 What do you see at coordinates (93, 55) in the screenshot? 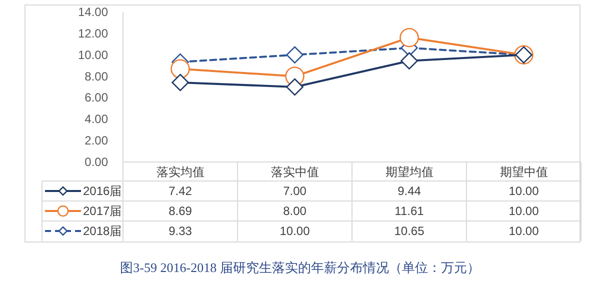
I see `y-tick-label: 10.00` at bounding box center [93, 55].